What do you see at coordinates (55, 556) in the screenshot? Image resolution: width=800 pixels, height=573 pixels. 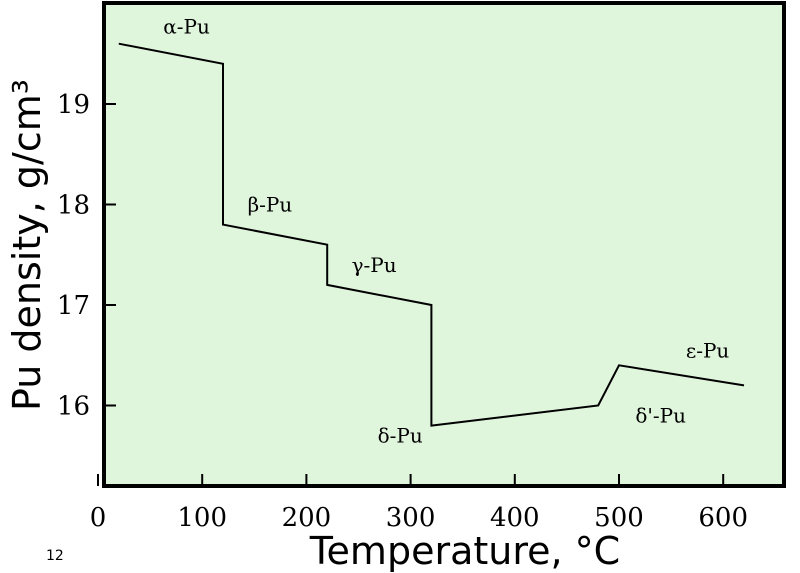 I see `corner-note: 12` at bounding box center [55, 556].